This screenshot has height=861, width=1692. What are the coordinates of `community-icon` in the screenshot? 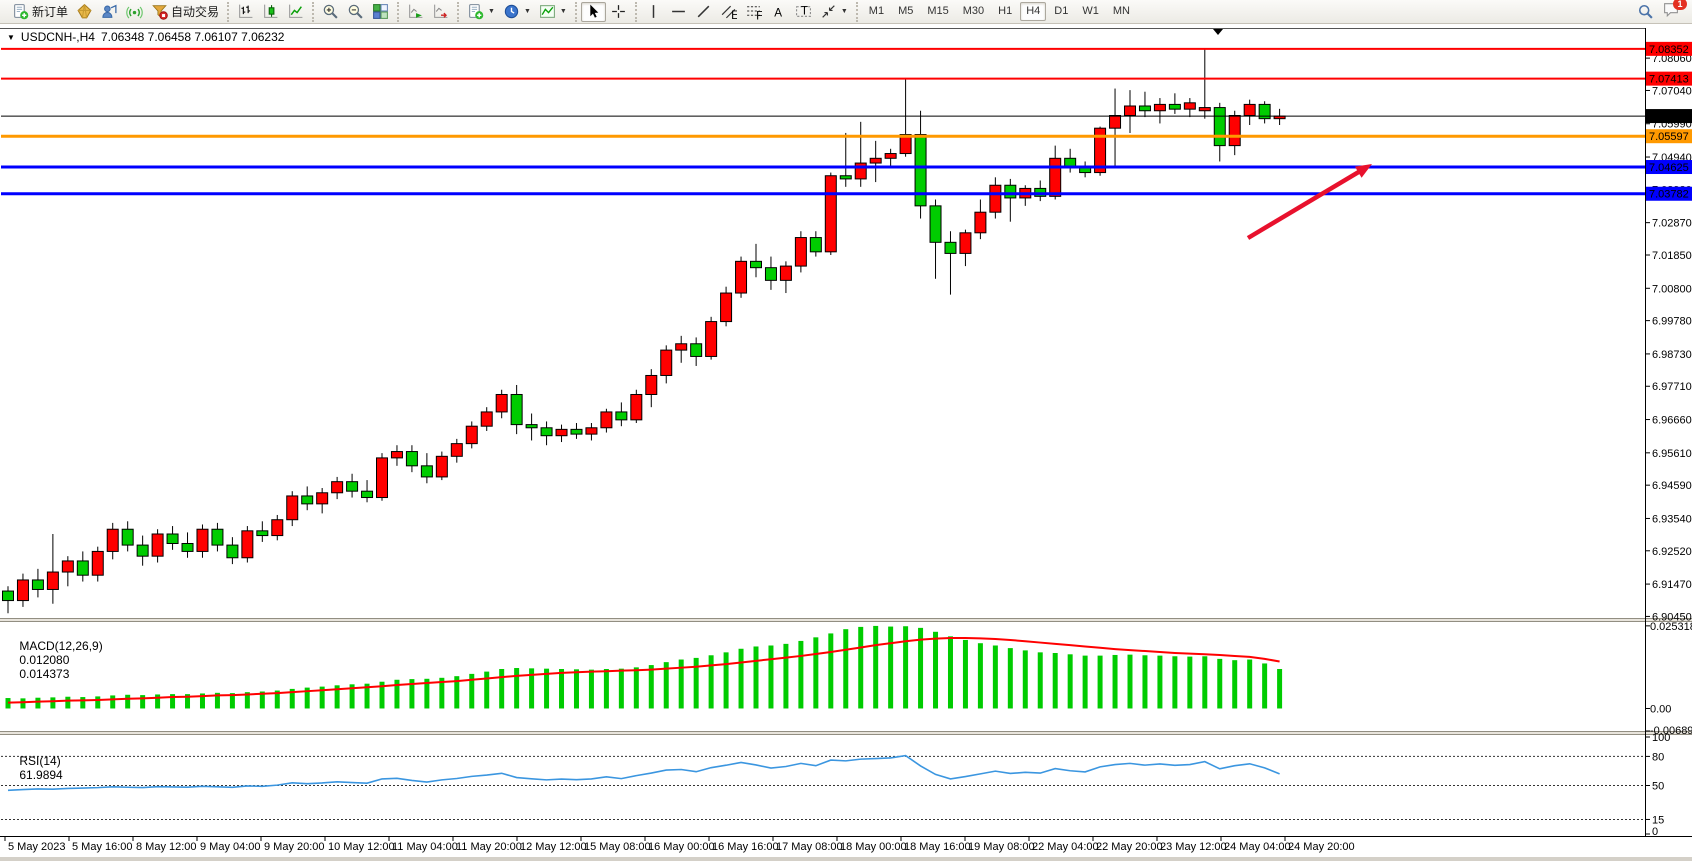 It's located at (109, 11).